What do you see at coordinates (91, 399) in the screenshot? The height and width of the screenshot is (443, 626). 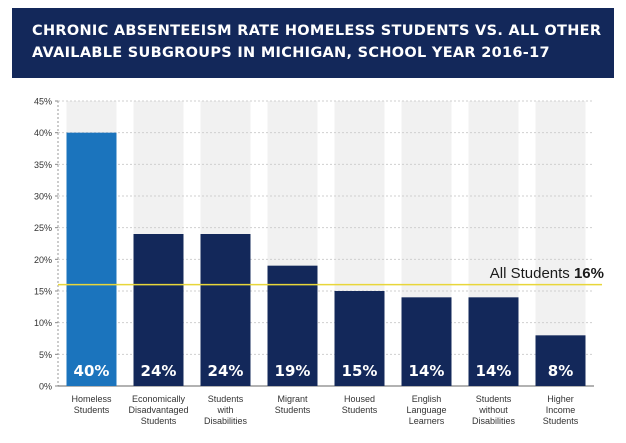 I see `x-tick-label: Homeless` at bounding box center [91, 399].